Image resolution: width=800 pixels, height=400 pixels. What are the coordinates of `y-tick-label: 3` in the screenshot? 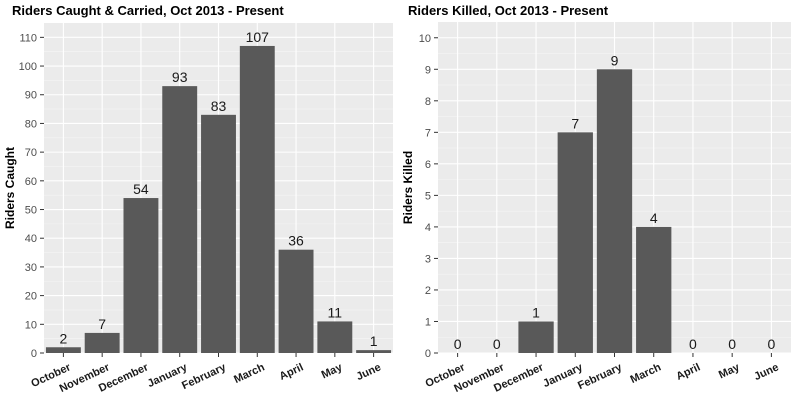 It's located at (428, 259).